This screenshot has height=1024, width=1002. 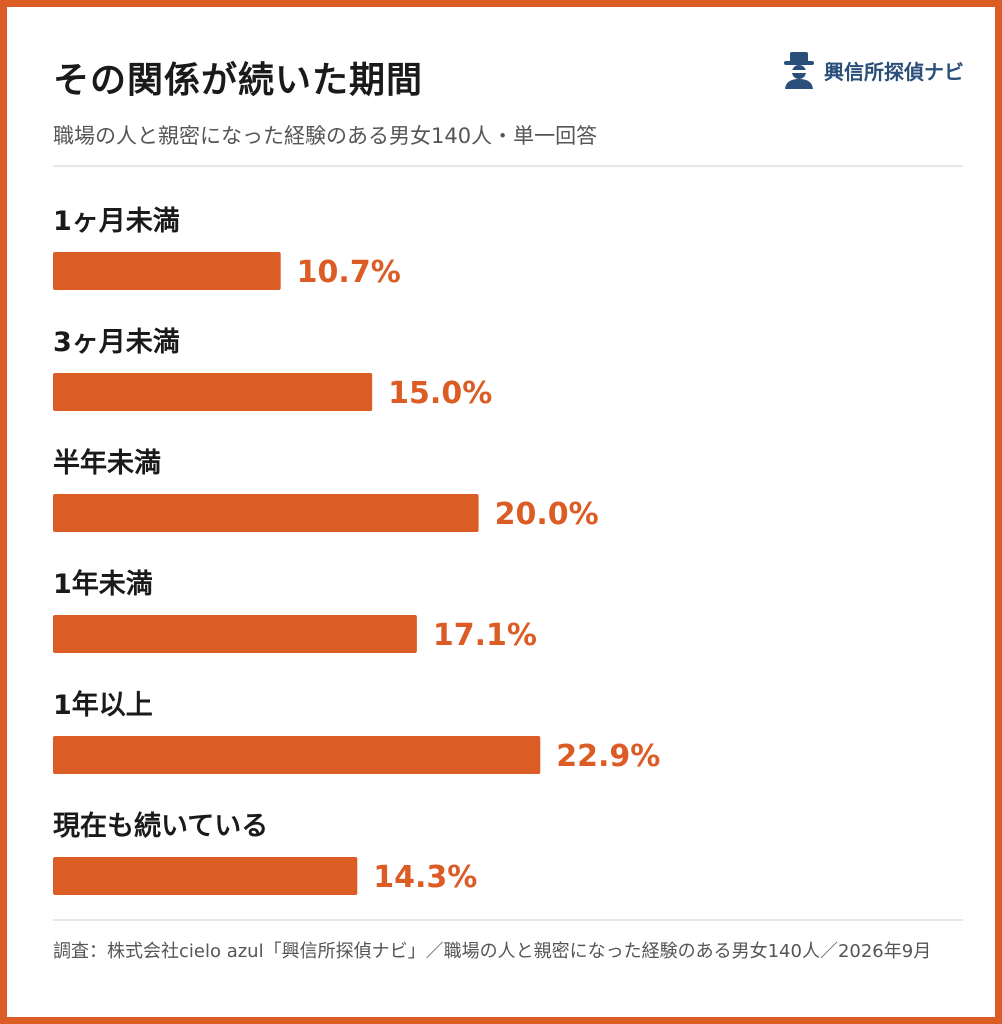 I want to click on category-label: 1年未満, so click(x=103, y=584).